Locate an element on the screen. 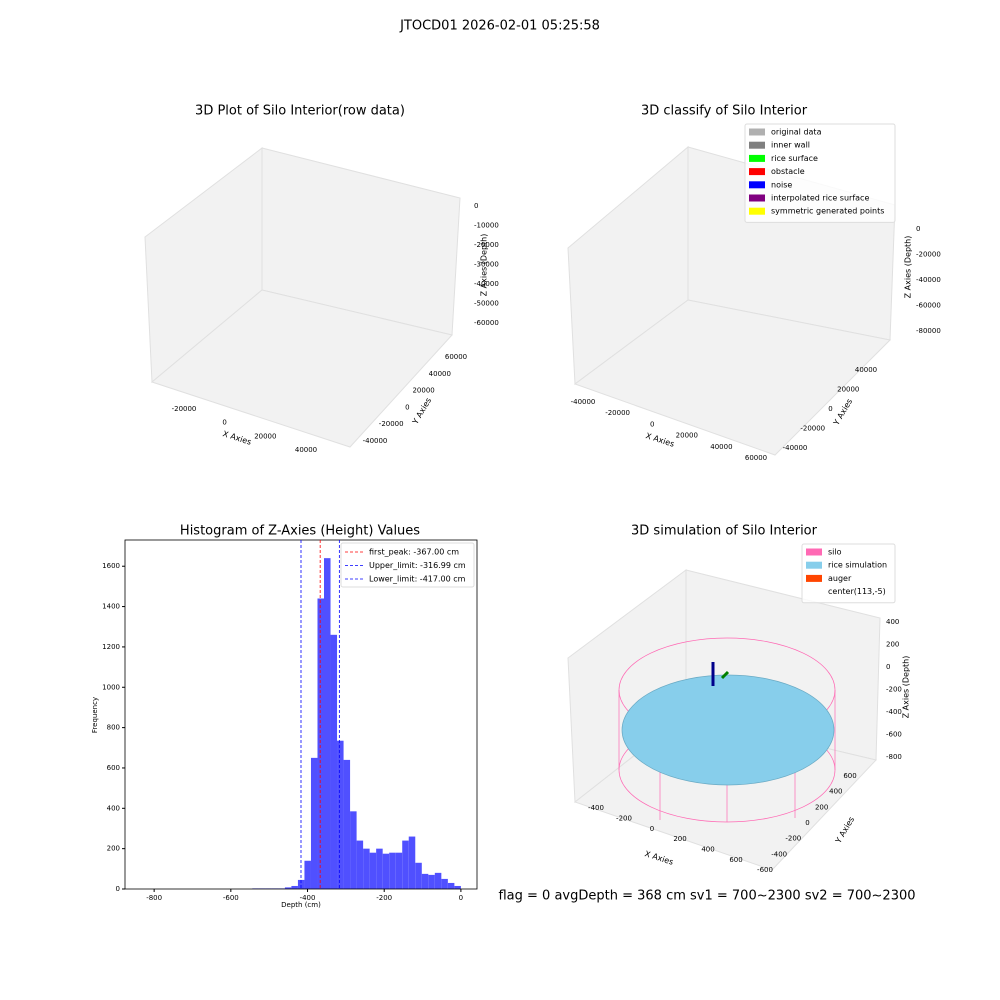 This screenshot has height=1000, width=1000. z-tick-label: 400 is located at coordinates (892, 622).